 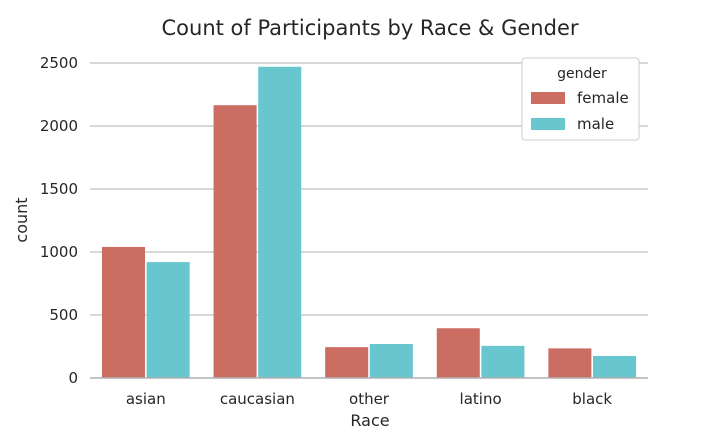 What do you see at coordinates (257, 399) in the screenshot?
I see `x-tick-label: caucasian` at bounding box center [257, 399].